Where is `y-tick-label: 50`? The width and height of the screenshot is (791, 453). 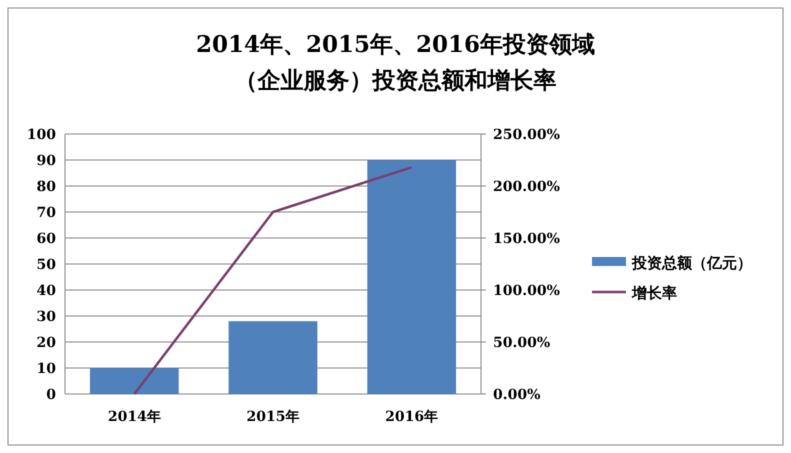 y-tick-label: 50 is located at coordinates (46, 265).